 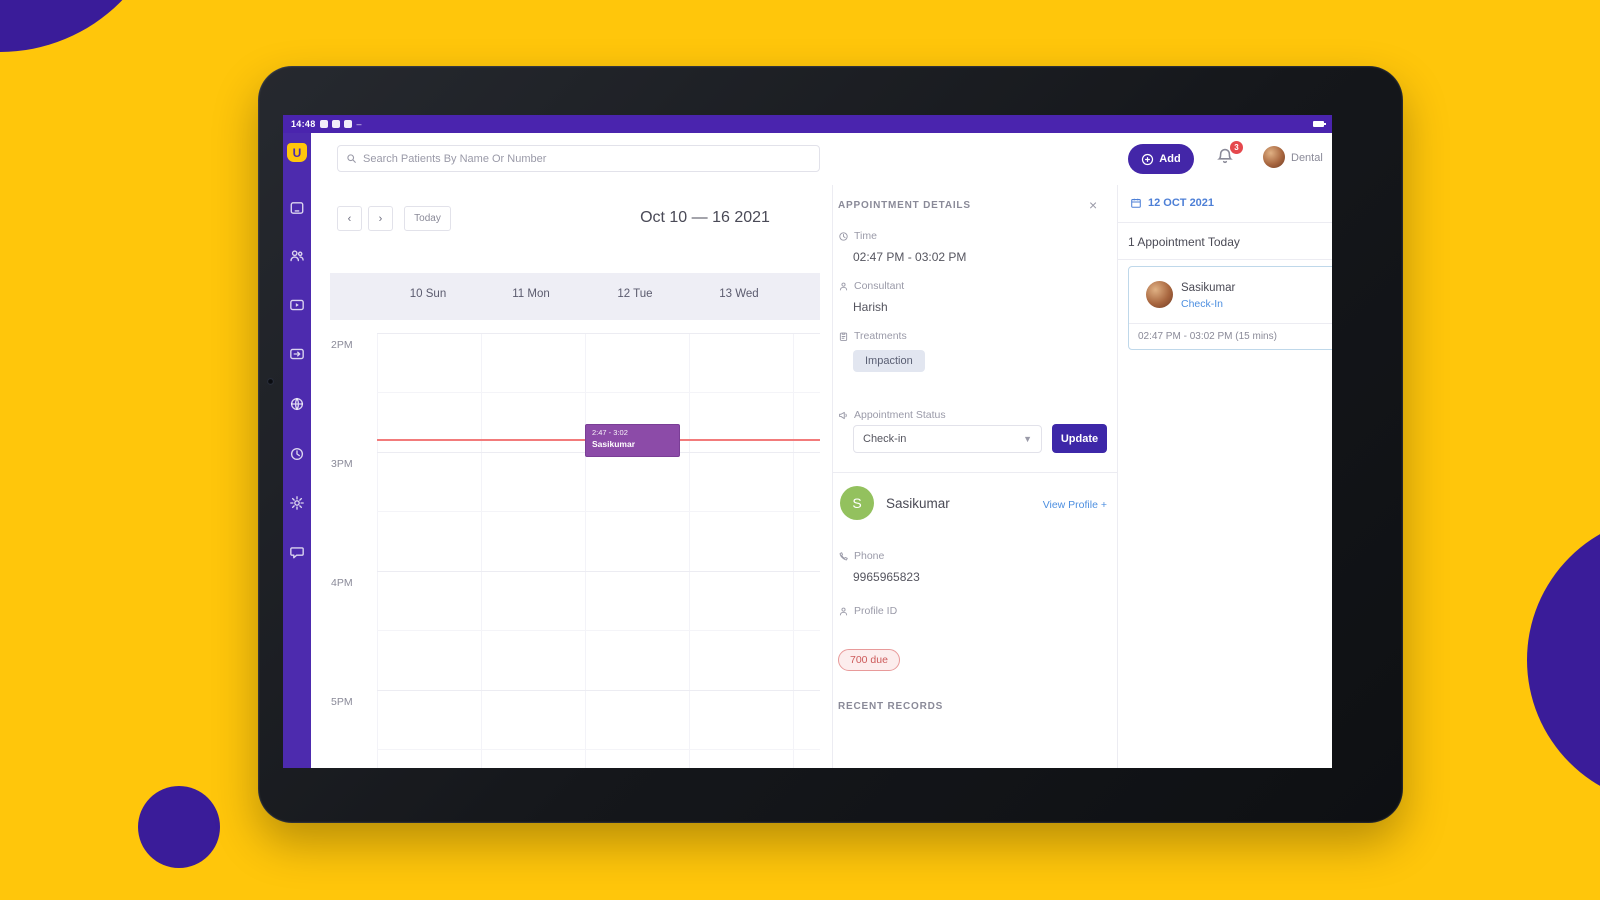 I want to click on agenda-date: 12 OCT 2021, so click(x=1172, y=203).